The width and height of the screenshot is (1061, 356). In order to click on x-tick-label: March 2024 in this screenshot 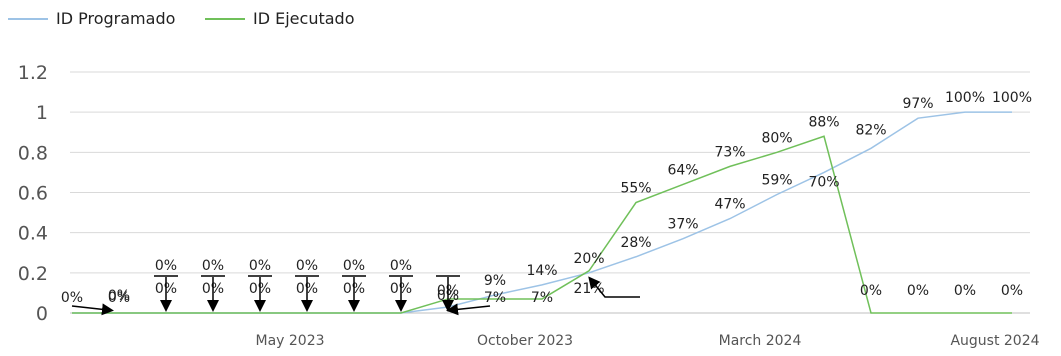, I will do `click(760, 341)`.